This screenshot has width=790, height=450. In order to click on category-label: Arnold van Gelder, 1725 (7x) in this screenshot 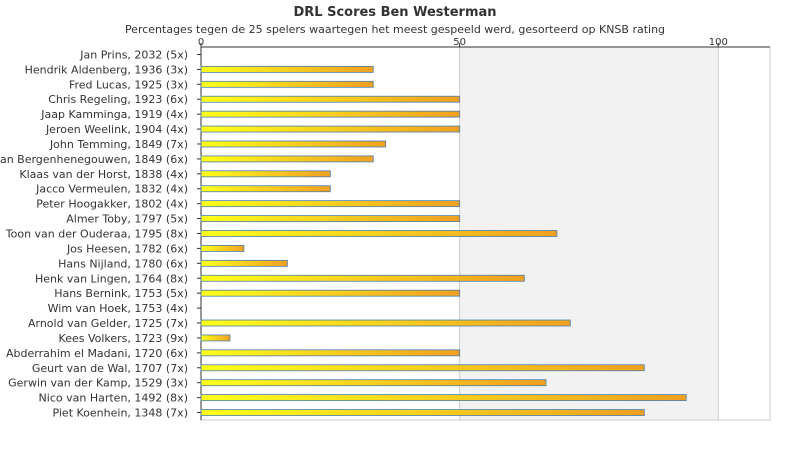, I will do `click(108, 323)`.